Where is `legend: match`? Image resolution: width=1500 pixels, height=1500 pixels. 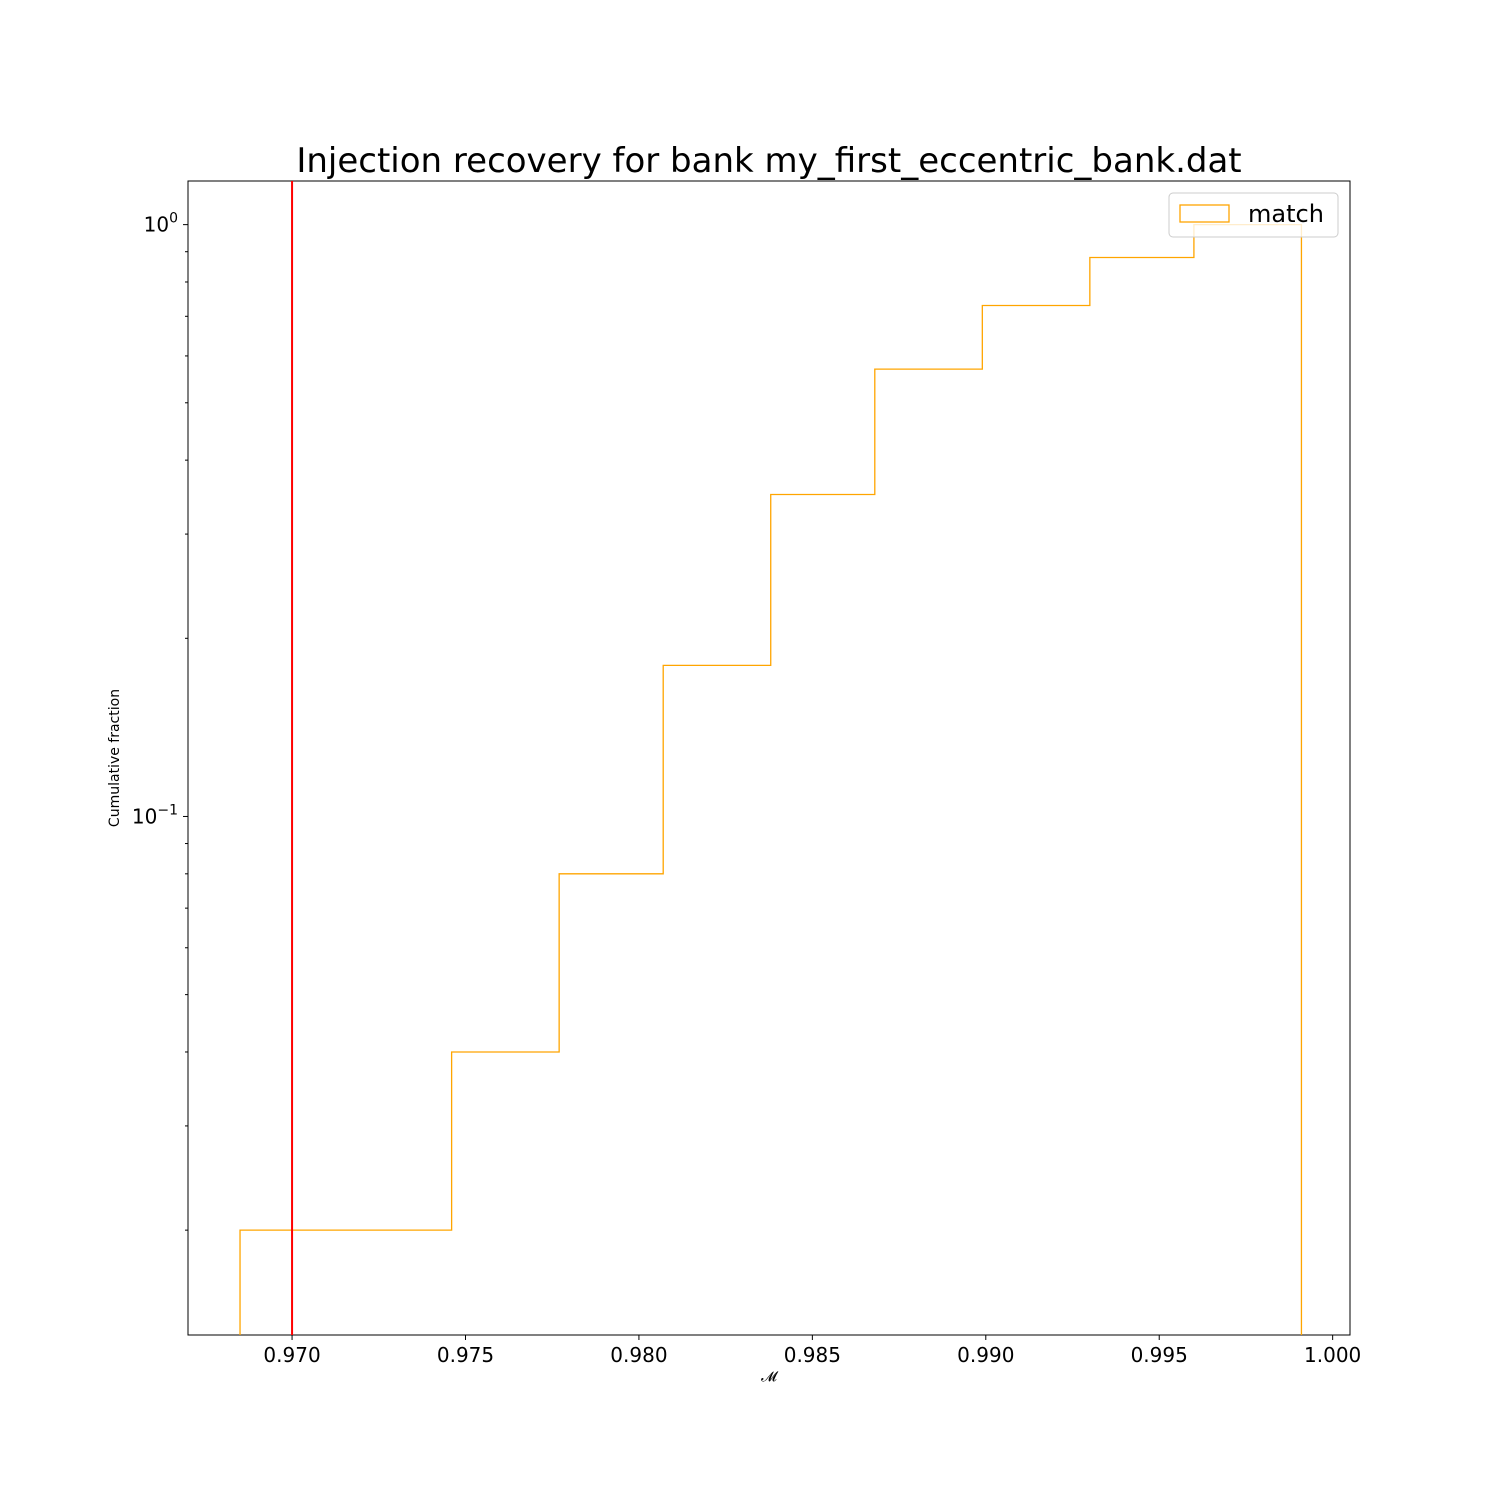
legend: match is located at coordinates (1253, 215).